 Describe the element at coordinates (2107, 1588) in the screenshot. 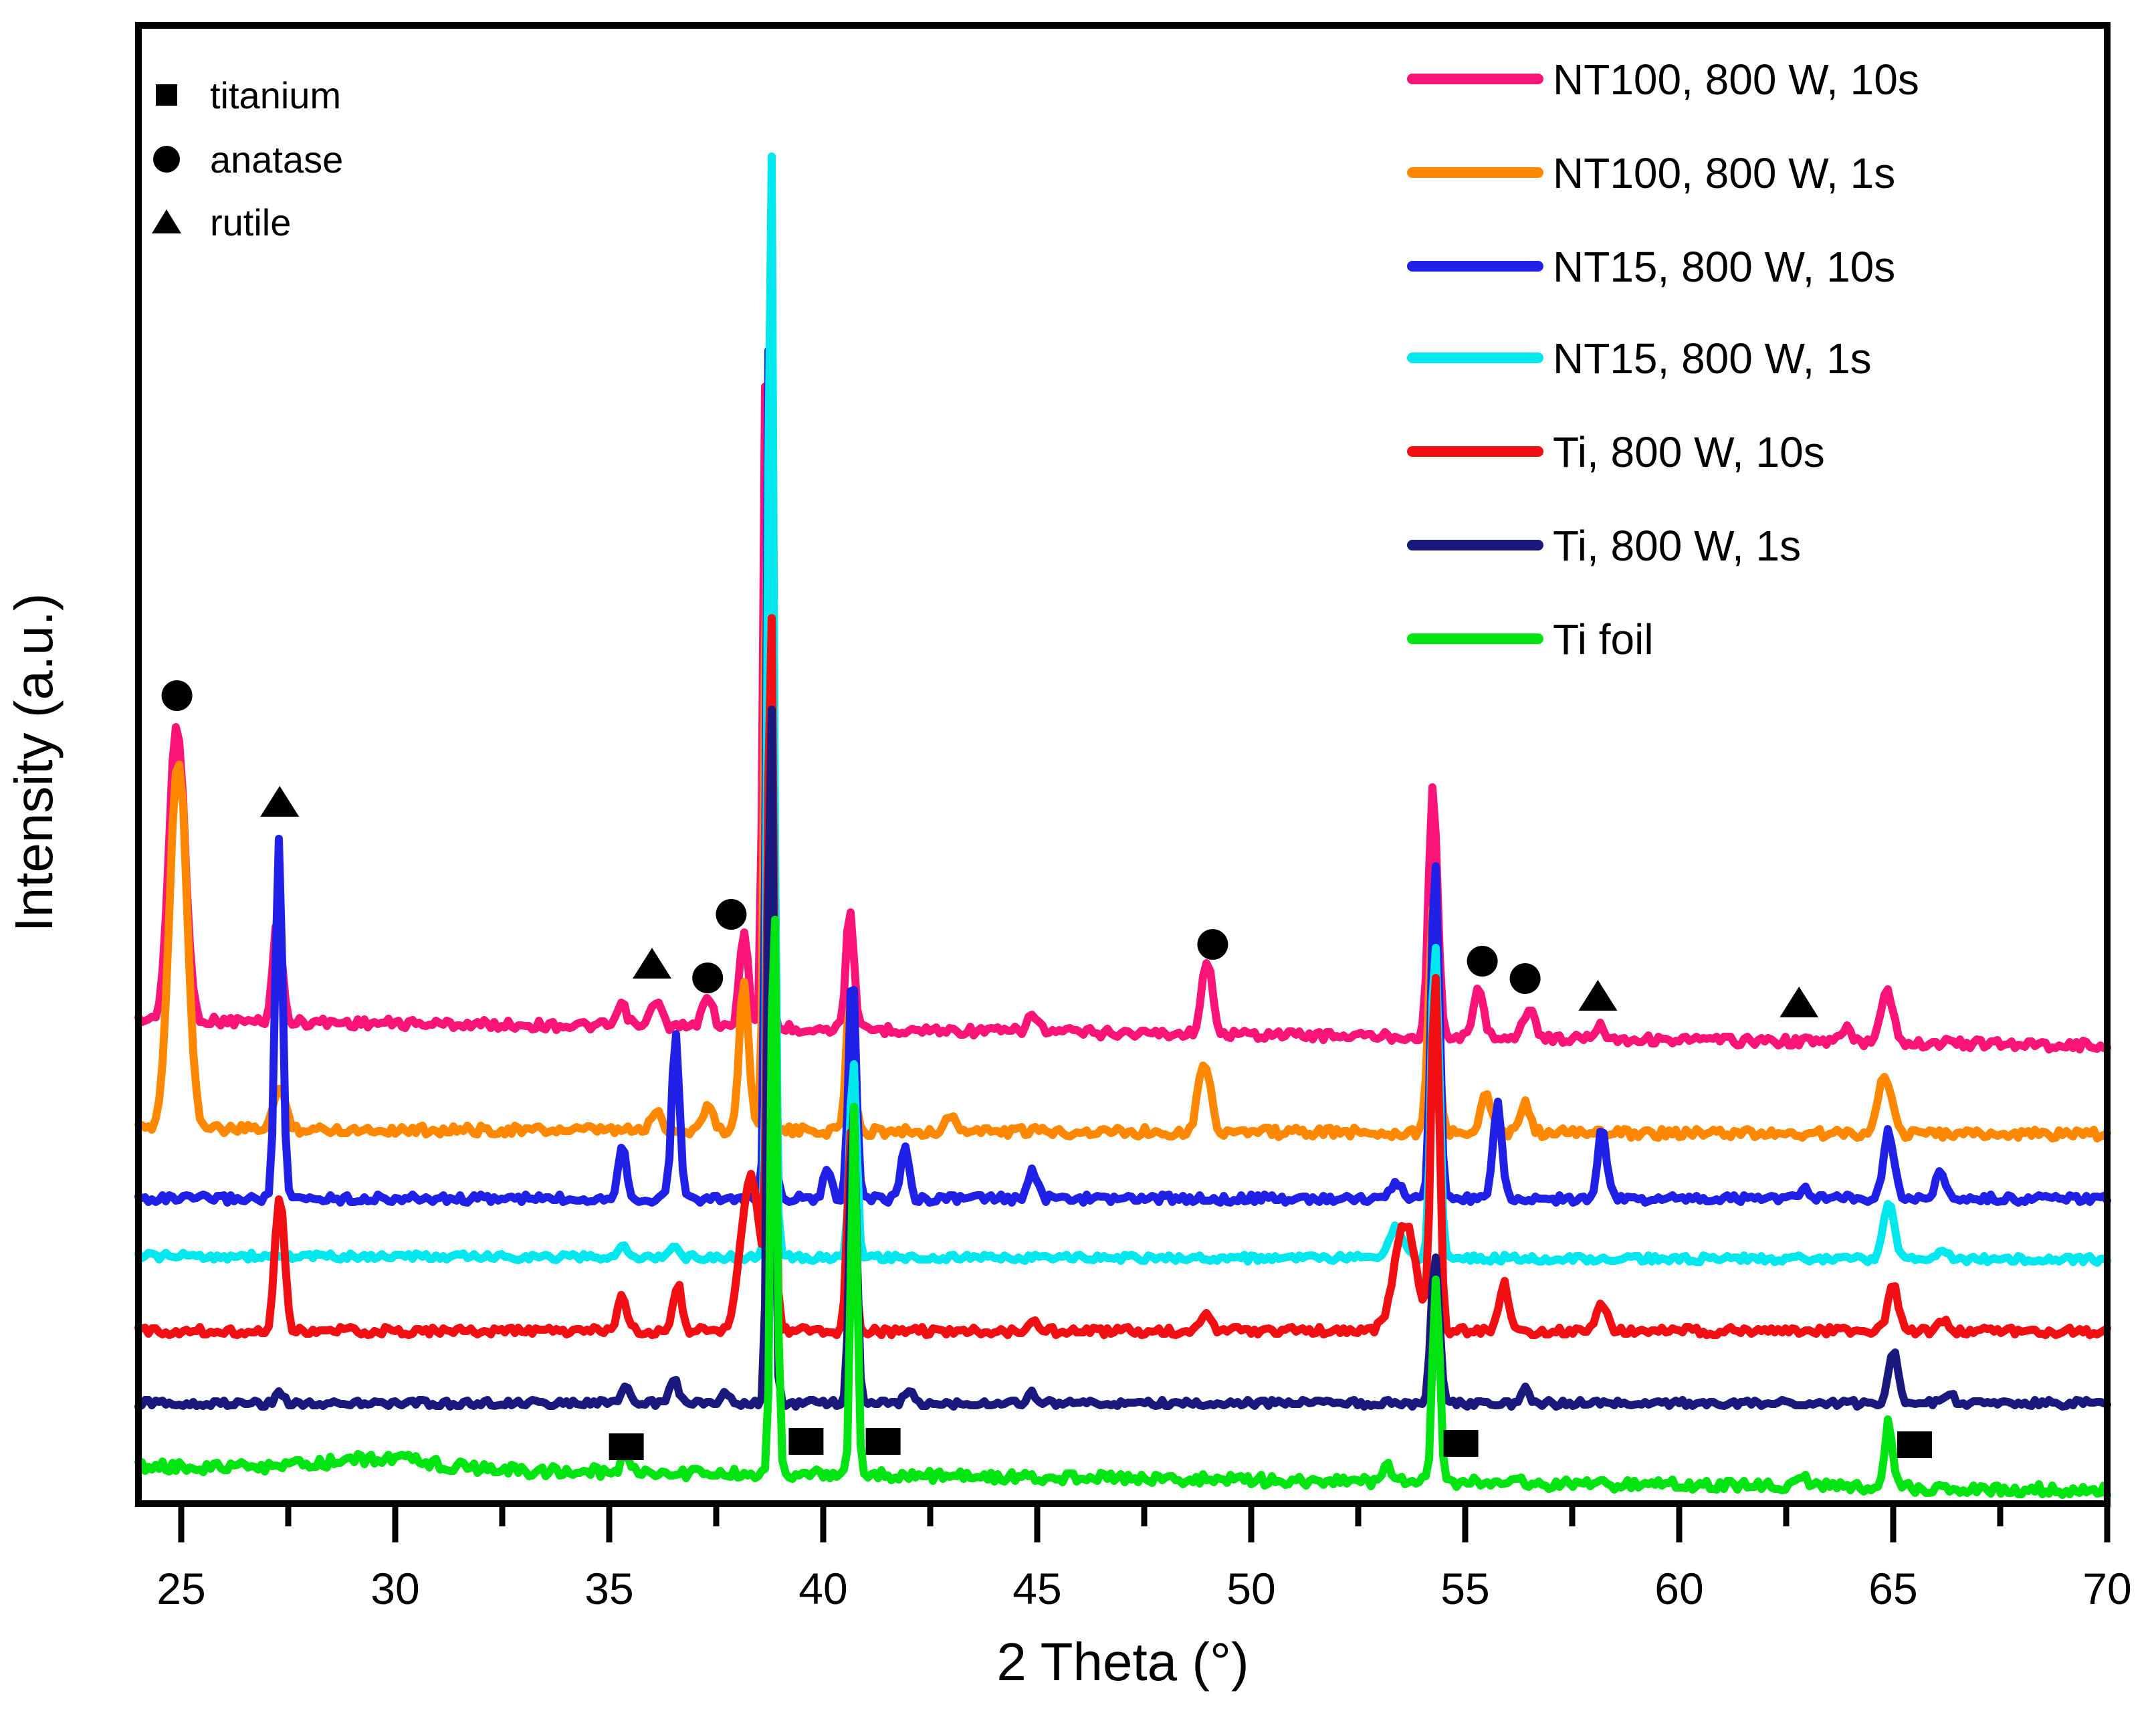

I see `x-tick-label-70: 70` at that location.